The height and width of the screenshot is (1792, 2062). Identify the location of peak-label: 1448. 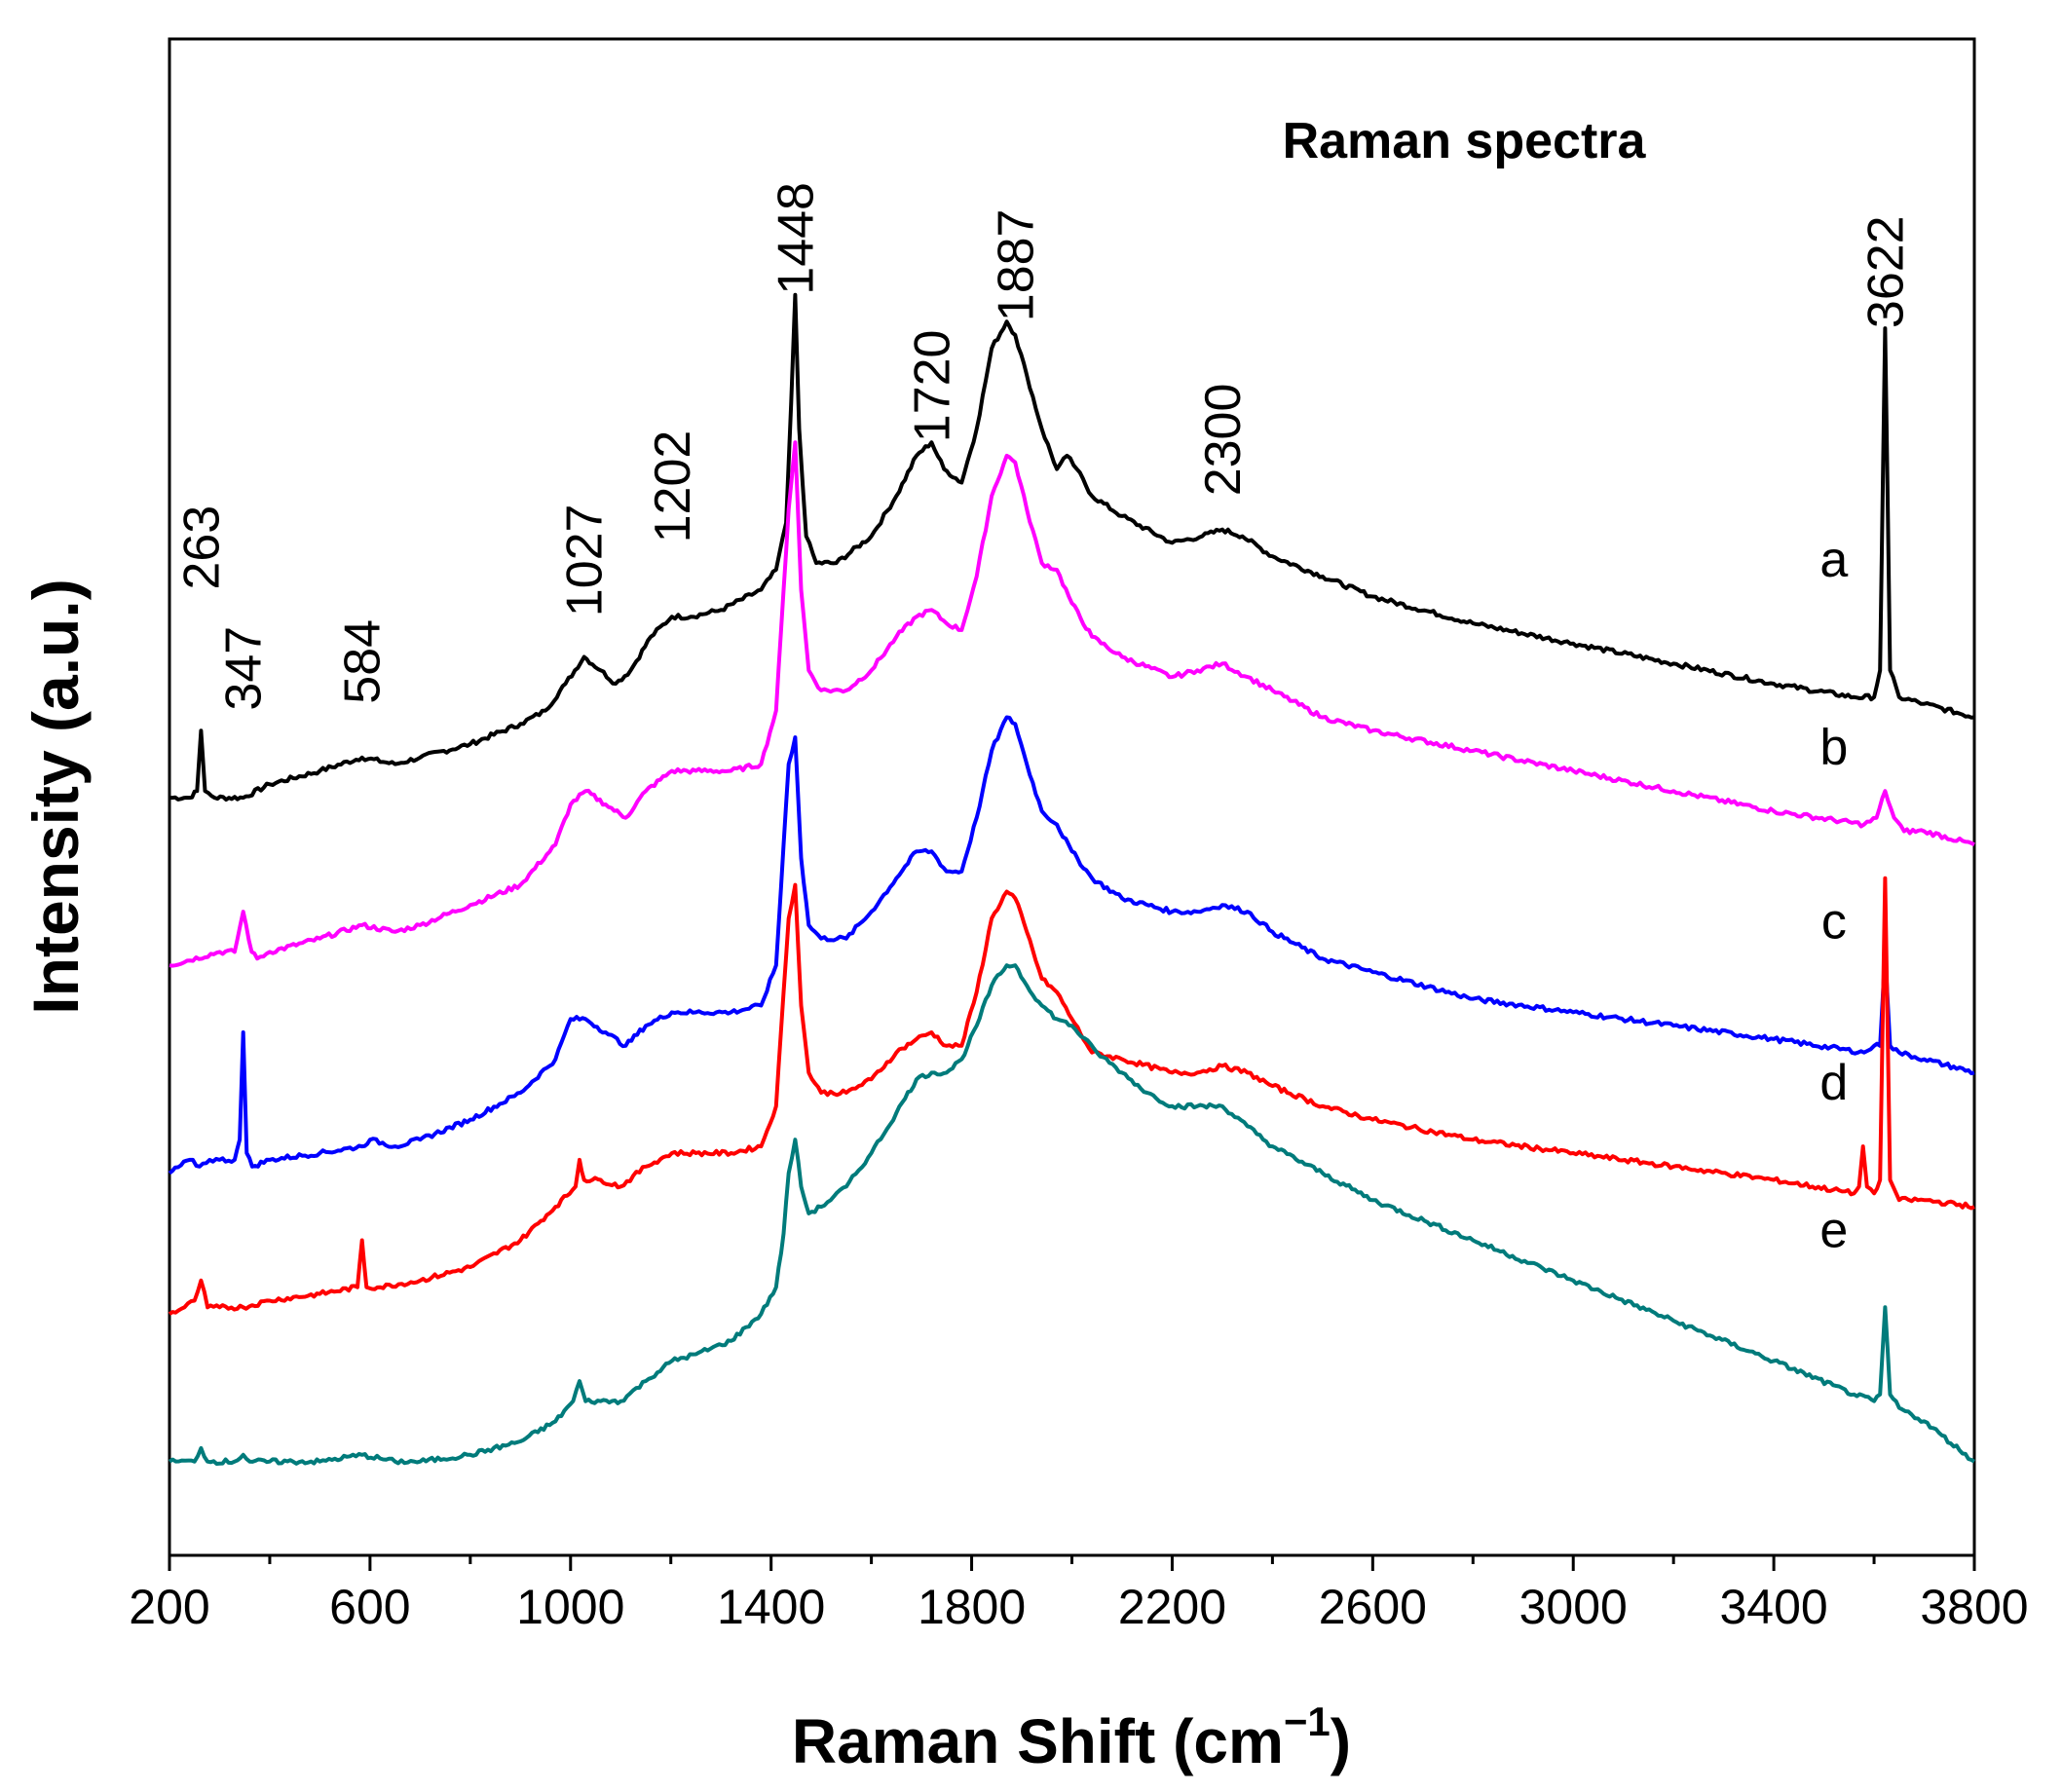
(796, 238).